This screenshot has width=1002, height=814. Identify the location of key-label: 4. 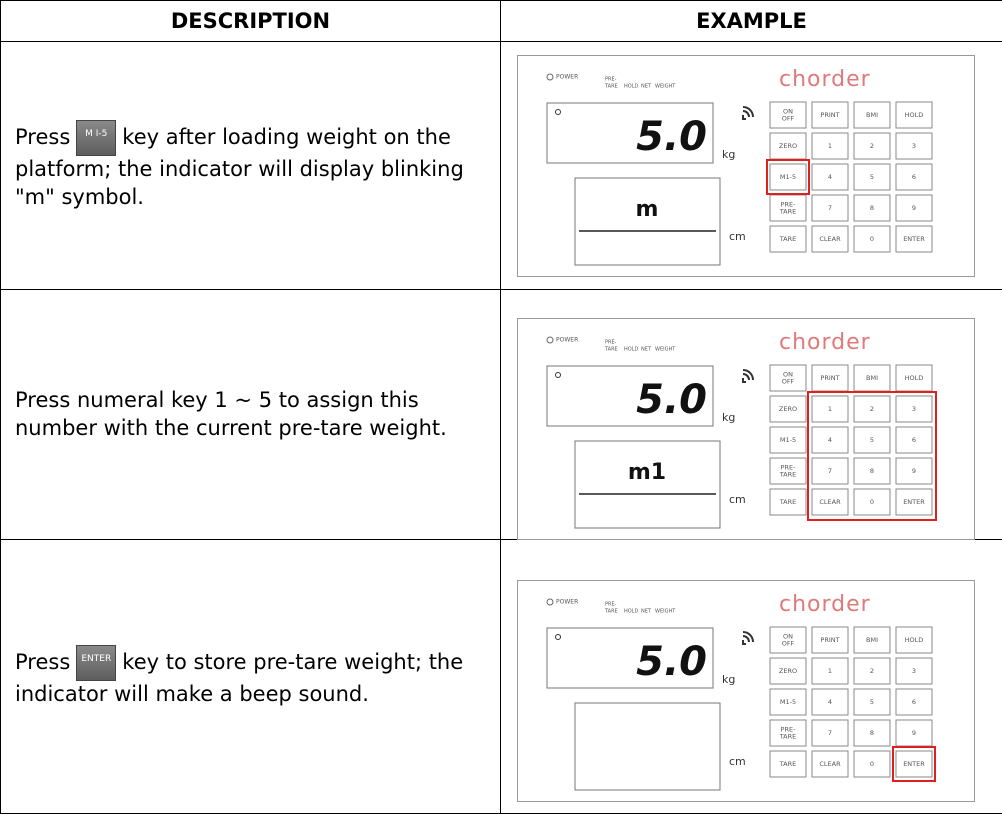
(830, 440).